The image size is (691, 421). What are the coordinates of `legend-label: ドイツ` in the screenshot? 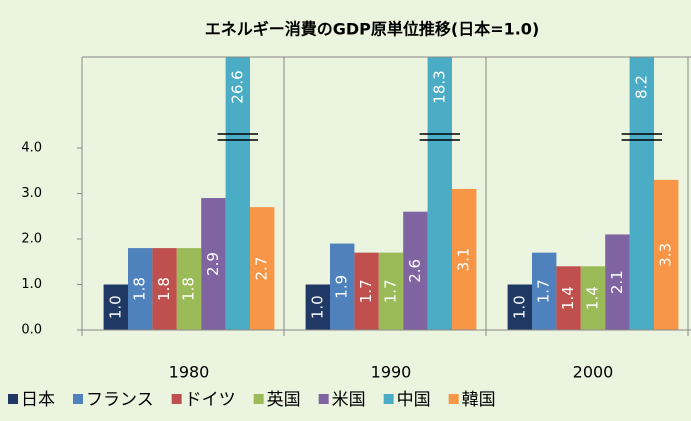 It's located at (210, 400).